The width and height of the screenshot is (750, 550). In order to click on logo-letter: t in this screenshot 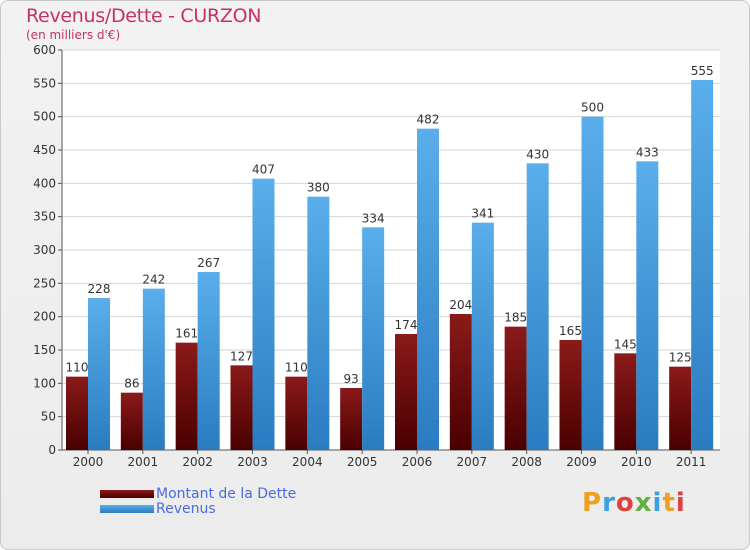, I will do `click(669, 503)`.